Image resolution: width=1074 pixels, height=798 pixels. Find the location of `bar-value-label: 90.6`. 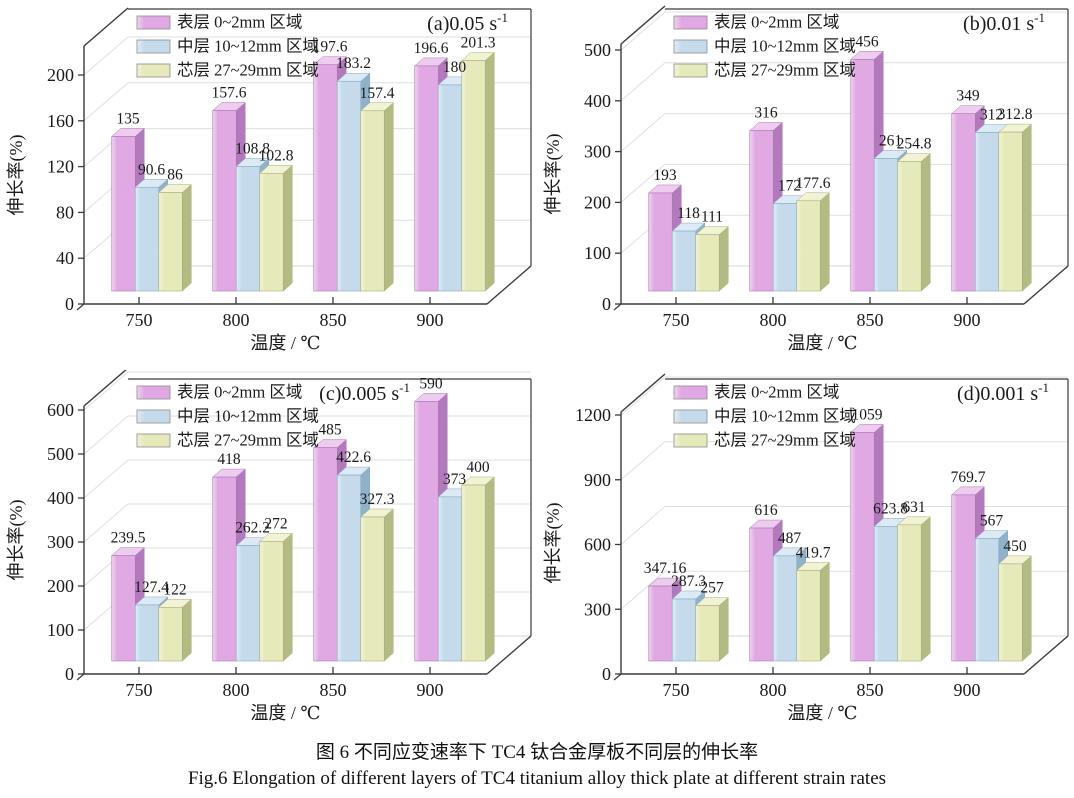

bar-value-label: 90.6 is located at coordinates (151, 169).